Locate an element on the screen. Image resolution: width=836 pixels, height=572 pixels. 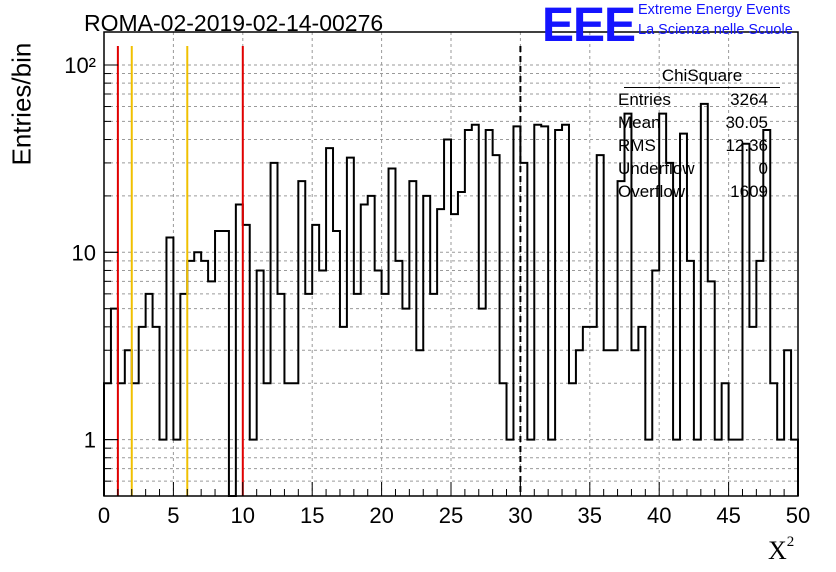
stats-value: 1609 is located at coordinates (749, 191).